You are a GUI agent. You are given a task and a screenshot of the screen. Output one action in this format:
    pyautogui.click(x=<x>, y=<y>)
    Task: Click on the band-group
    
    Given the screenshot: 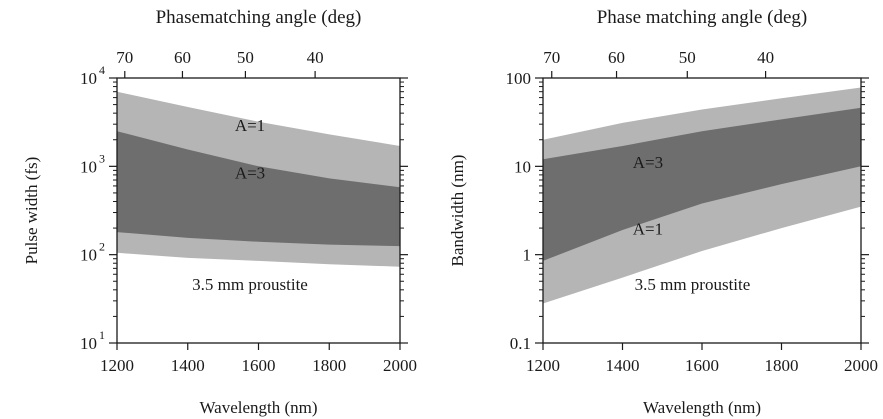 What is the action you would take?
    pyautogui.click(x=258, y=179)
    